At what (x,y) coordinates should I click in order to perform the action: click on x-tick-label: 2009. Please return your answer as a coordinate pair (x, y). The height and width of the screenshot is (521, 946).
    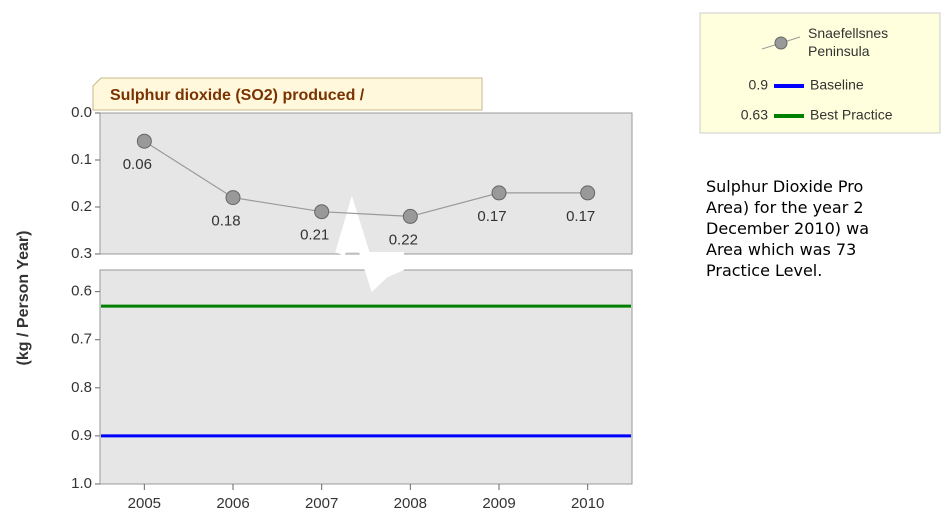
    Looking at the image, I should click on (498, 503).